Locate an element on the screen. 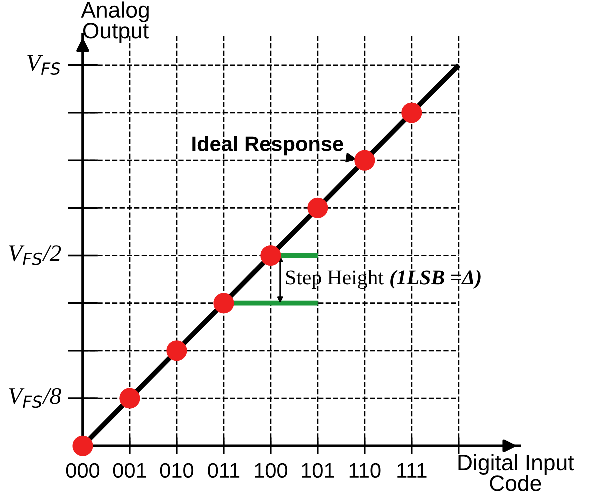  x-tick-label: 011 is located at coordinates (224, 470).